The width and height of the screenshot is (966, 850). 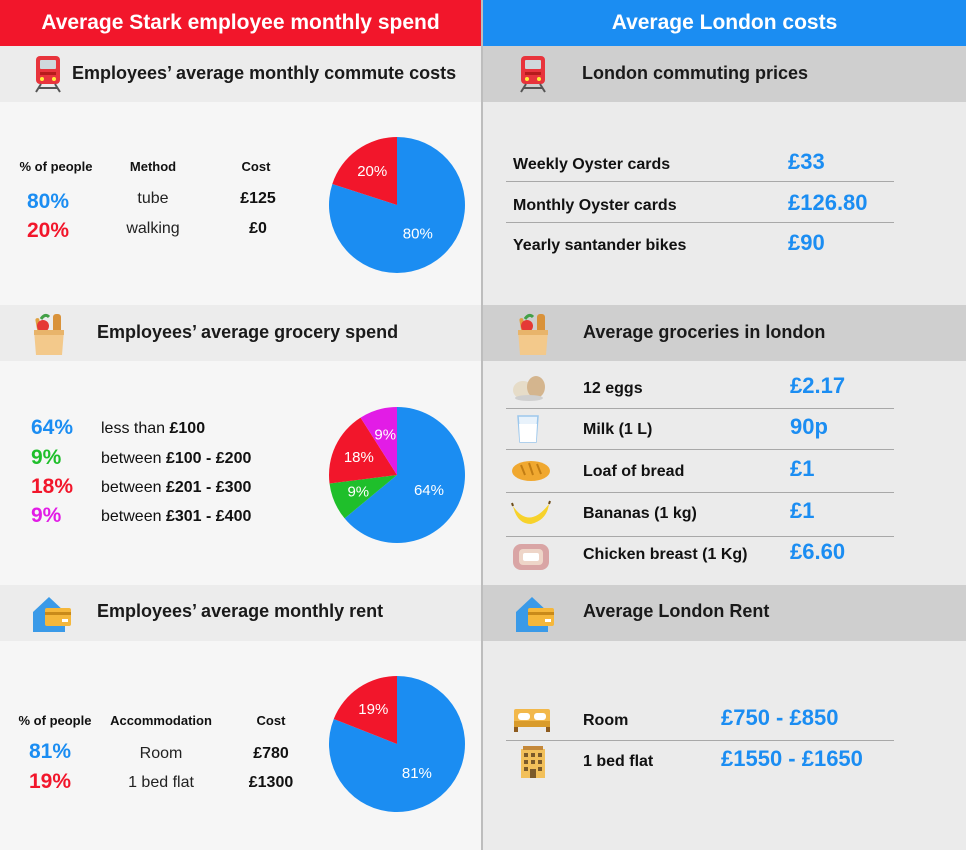 What do you see at coordinates (592, 164) in the screenshot?
I see `commute-price-label-1: Weekly Oyster cards` at bounding box center [592, 164].